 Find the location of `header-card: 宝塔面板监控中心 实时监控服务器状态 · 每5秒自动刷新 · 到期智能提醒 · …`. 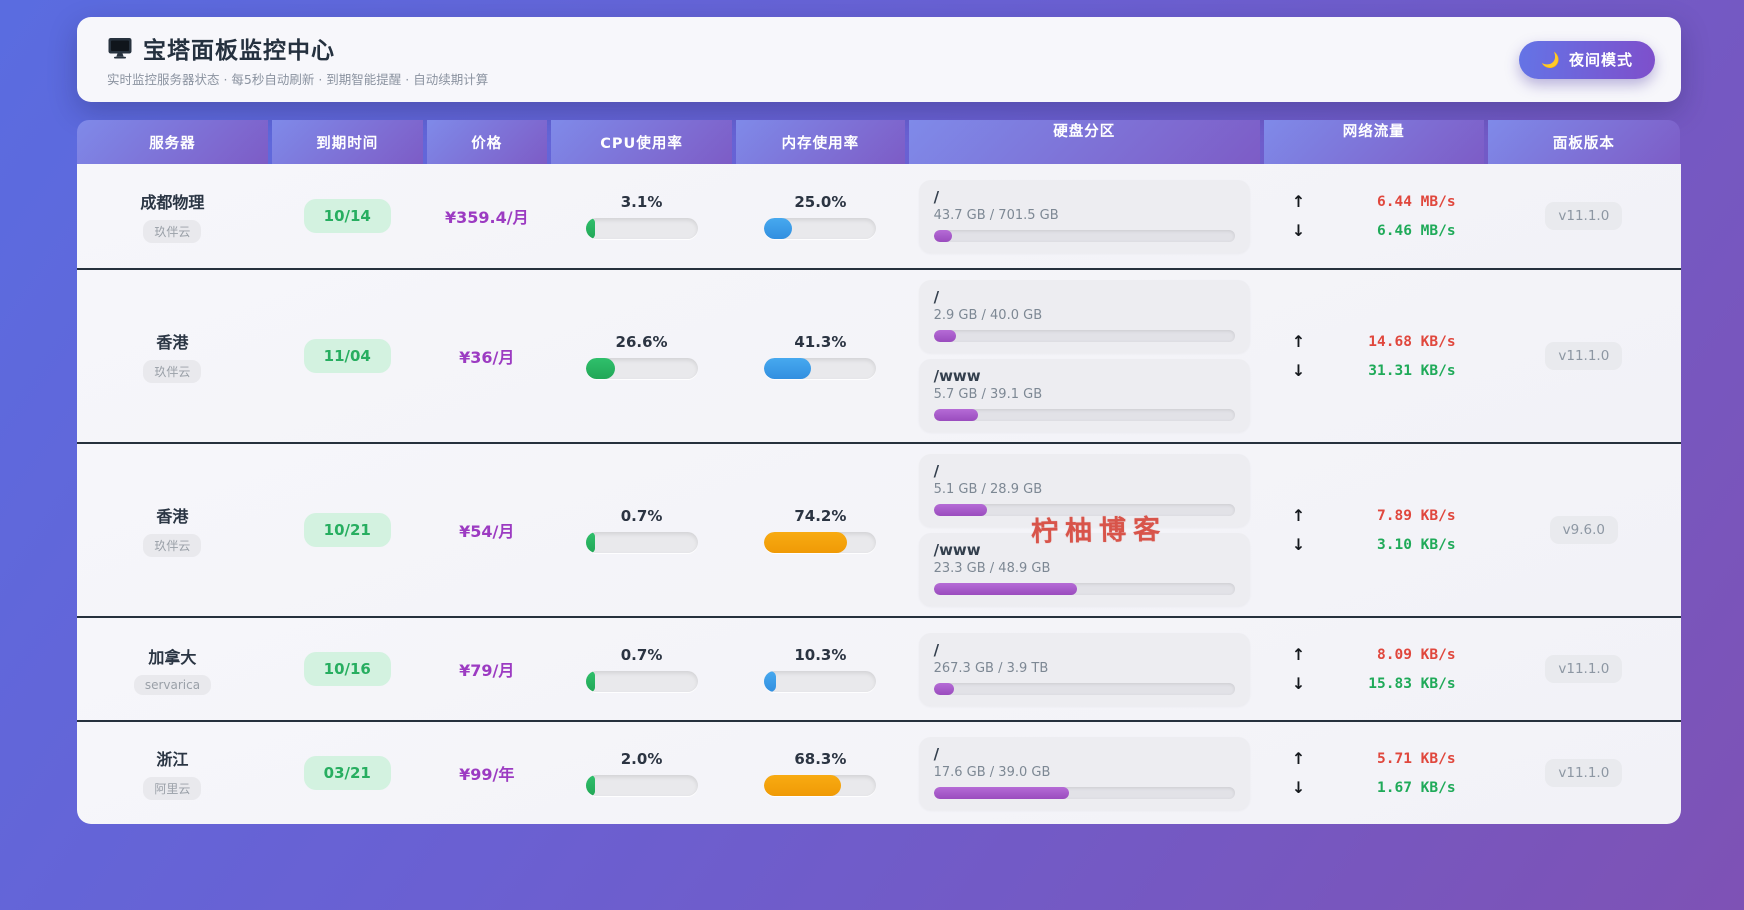

header-card: 宝塔面板监控中心 实时监控服务器状态 · 每5秒自动刷新 · 到期智能提醒 · … is located at coordinates (879, 59).